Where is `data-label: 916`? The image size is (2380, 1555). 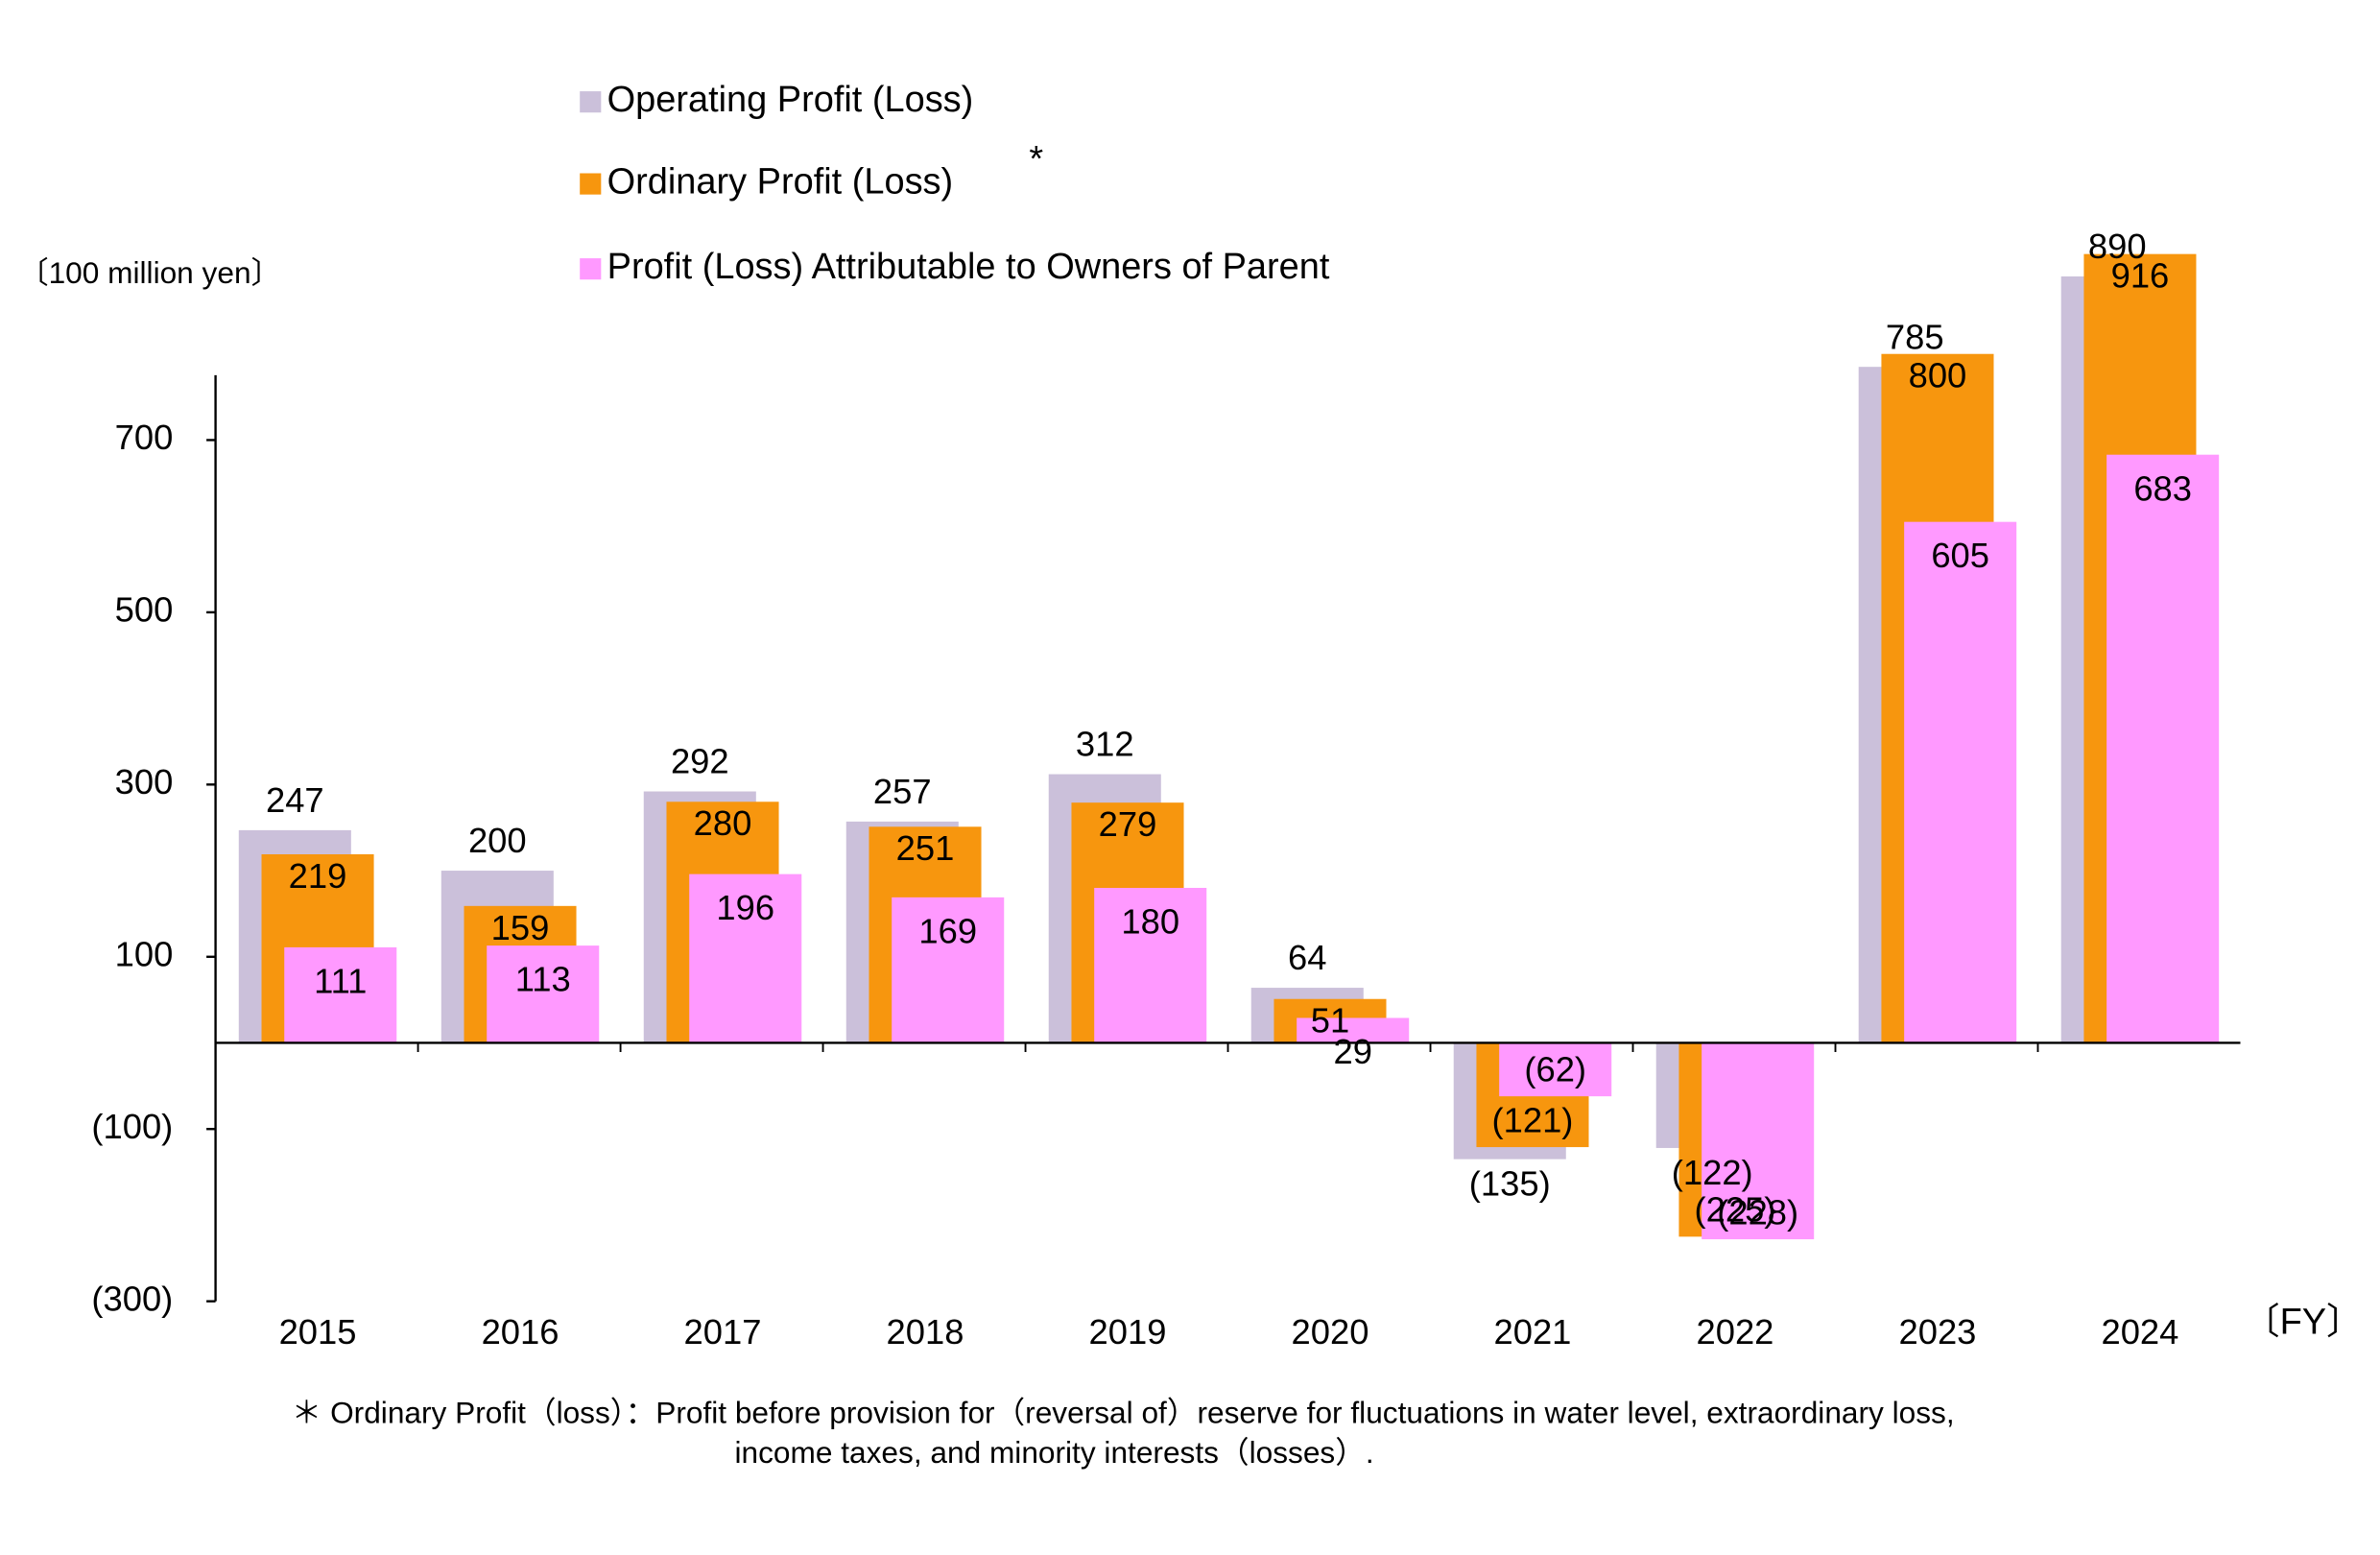
data-label: 916 is located at coordinates (2141, 276).